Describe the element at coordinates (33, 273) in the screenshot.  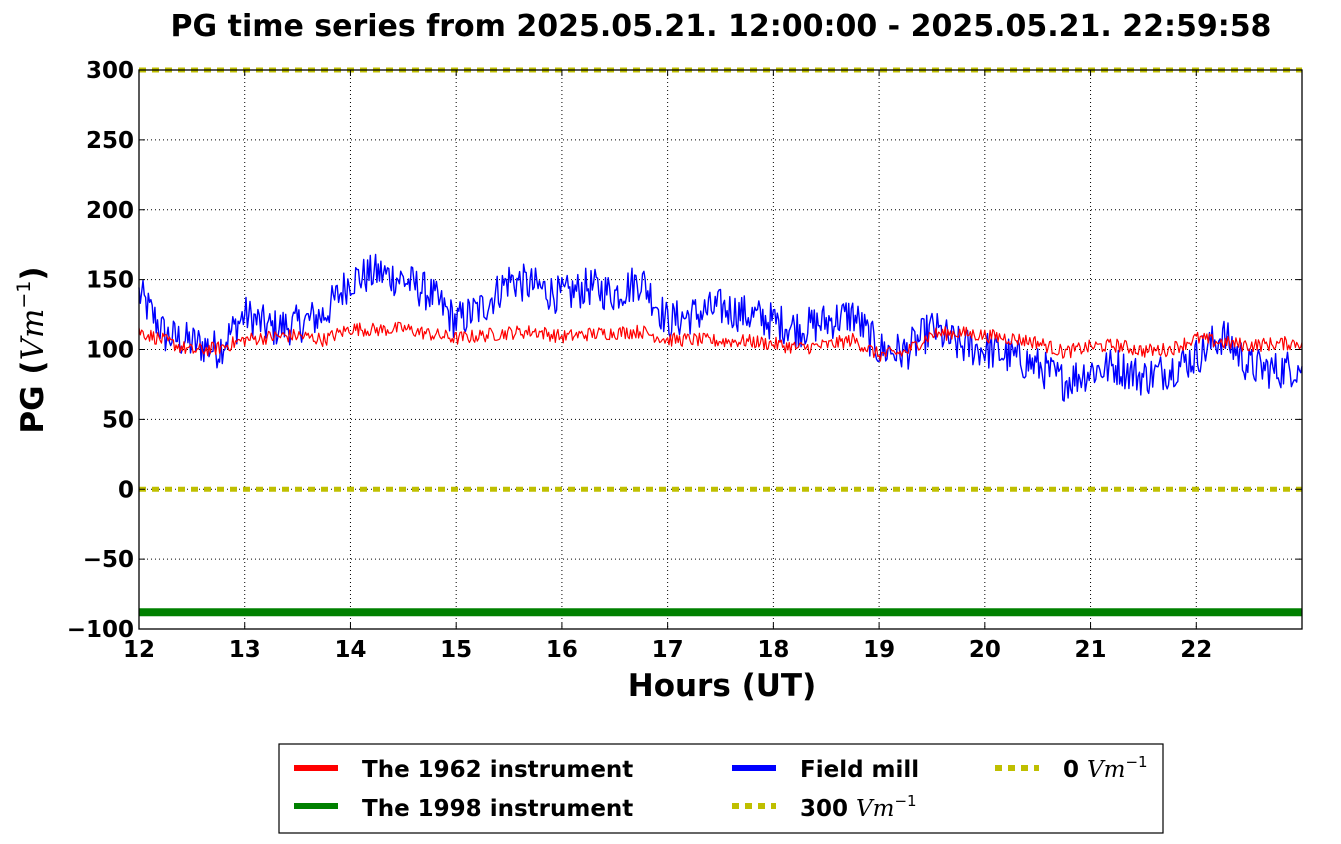
I see `y-axis-label-suffix: )` at that location.